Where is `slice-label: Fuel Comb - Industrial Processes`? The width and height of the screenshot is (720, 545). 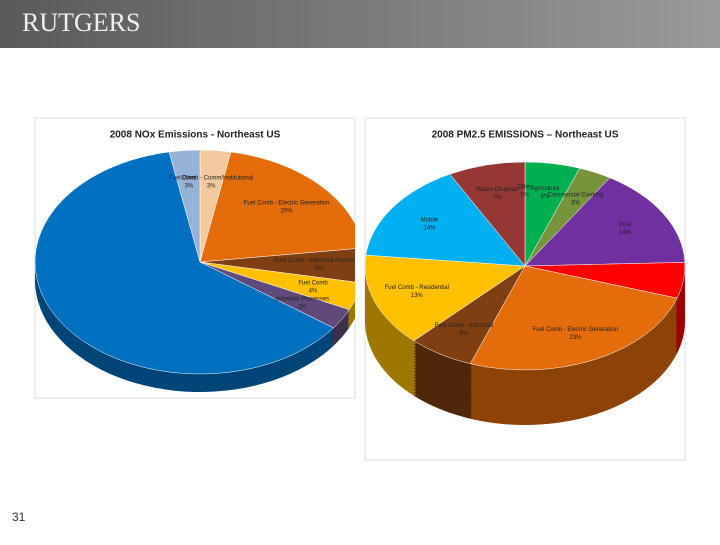 slice-label: Fuel Comb - Industrial Processes is located at coordinates (318, 261).